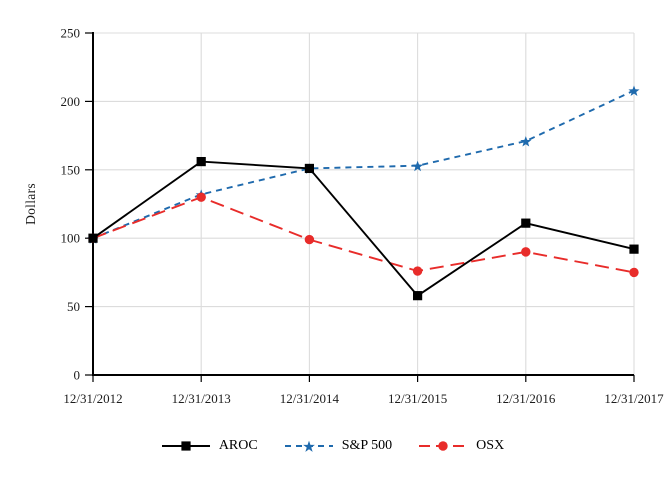 The image size is (666, 480). What do you see at coordinates (634, 398) in the screenshot?
I see `x-tick-label: 12/31/2017` at bounding box center [634, 398].